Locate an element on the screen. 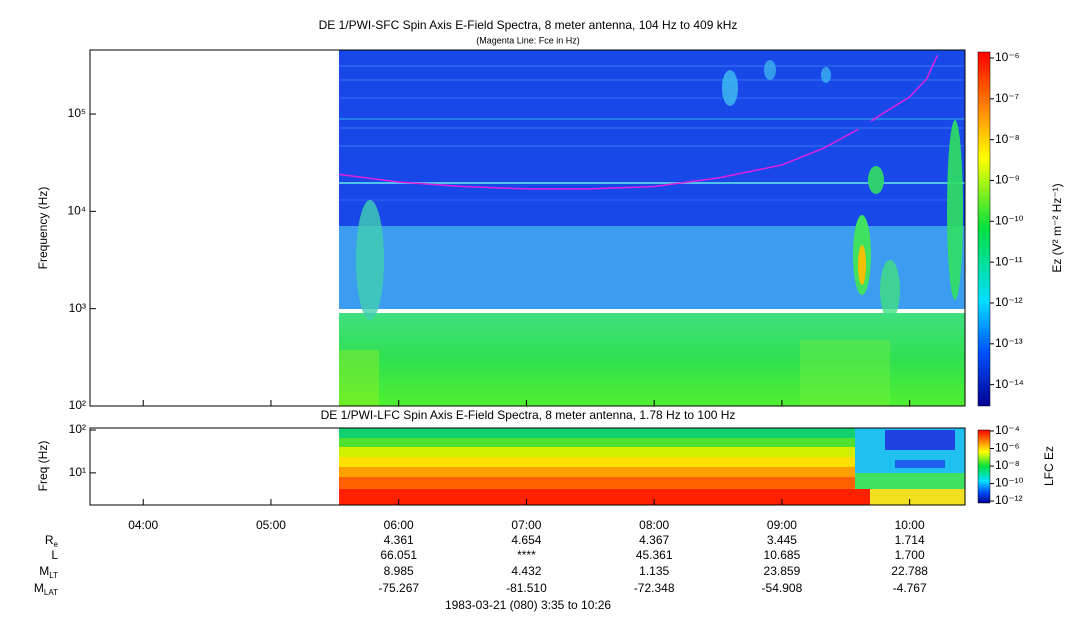 The image size is (1083, 620). y-axis-label: Freq (Hz) is located at coordinates (43, 466).